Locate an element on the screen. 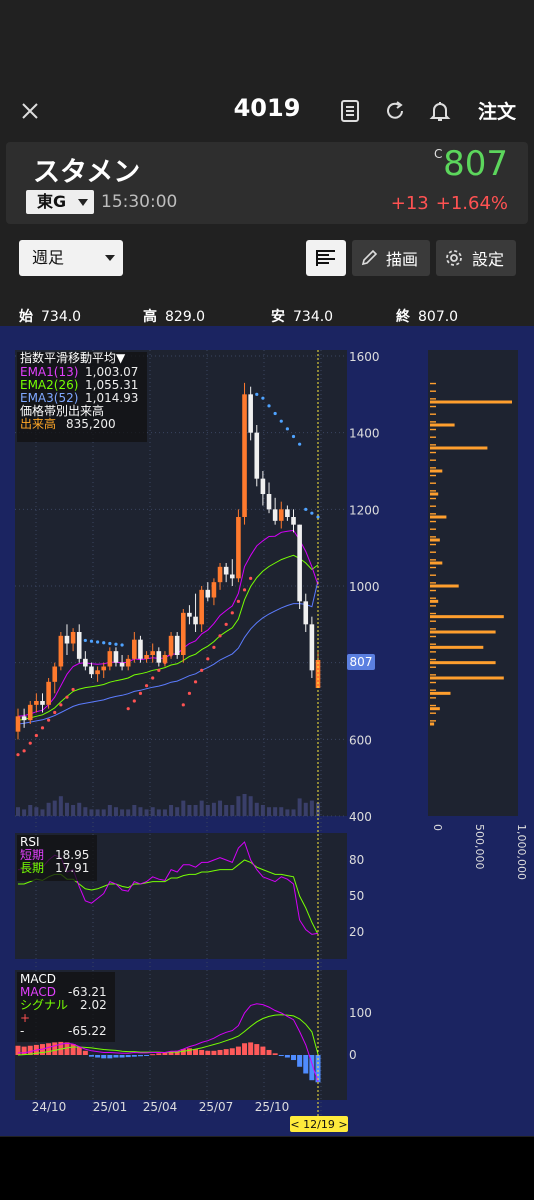 The height and width of the screenshot is (1200, 534). rsi-short-value: 18.95 is located at coordinates (72, 855).